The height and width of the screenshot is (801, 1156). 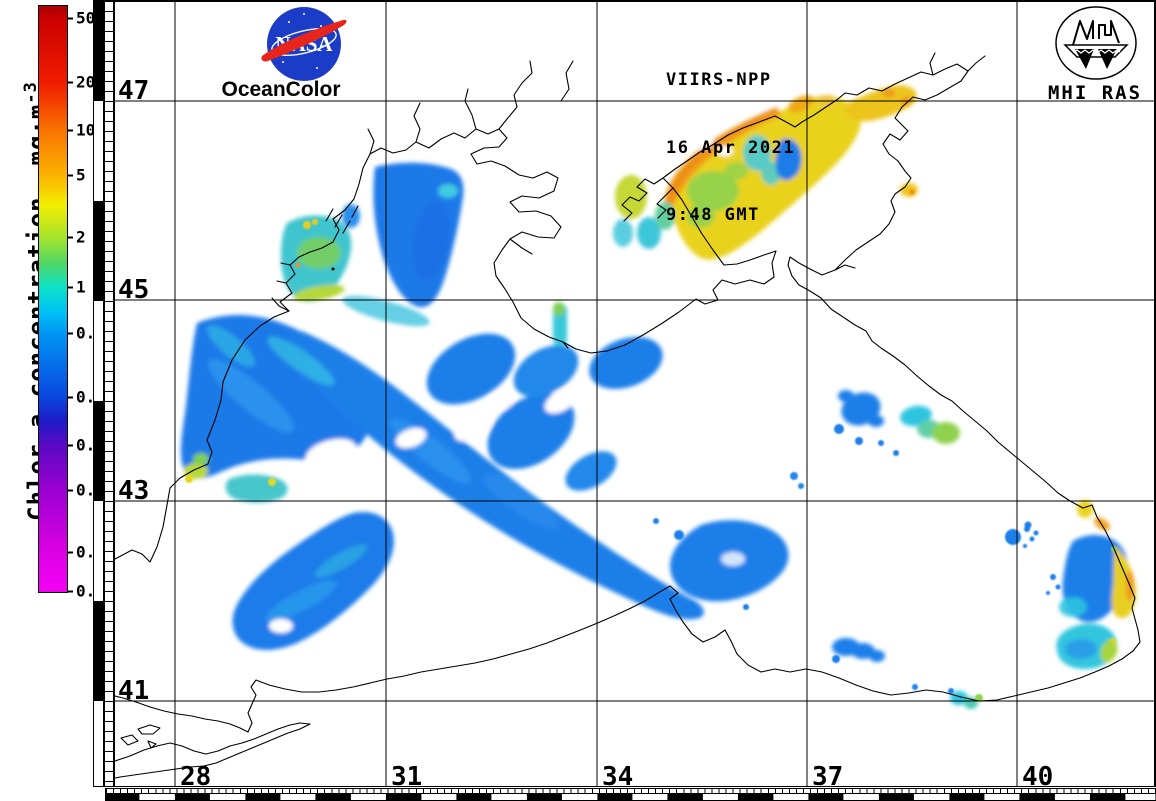 I want to click on colorbar-tick: 50, so click(x=81, y=18).